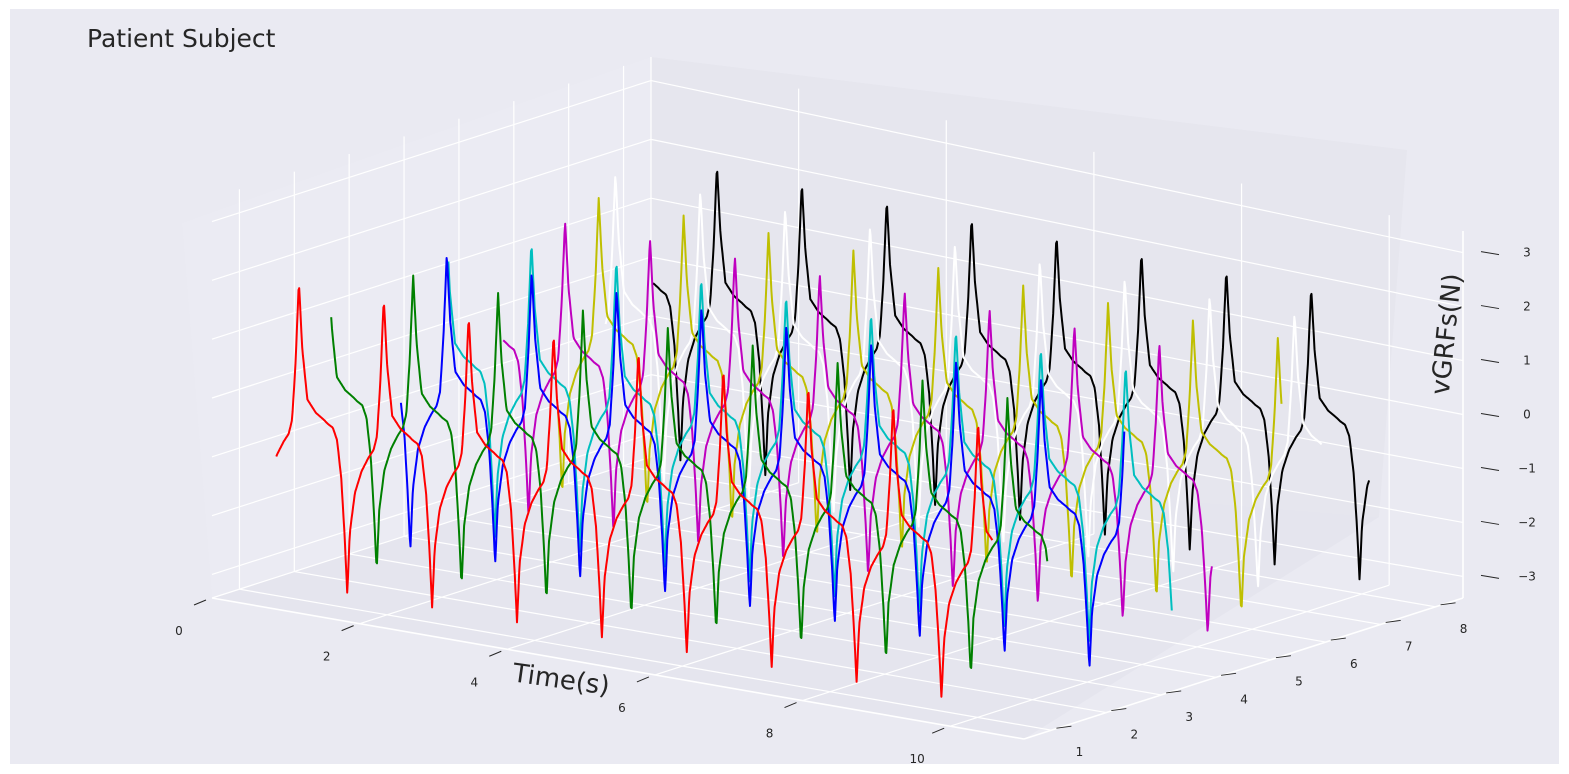 The image size is (1569, 774). Describe the element at coordinates (1527, 522) in the screenshot. I see `z-tick-label: −2` at that location.